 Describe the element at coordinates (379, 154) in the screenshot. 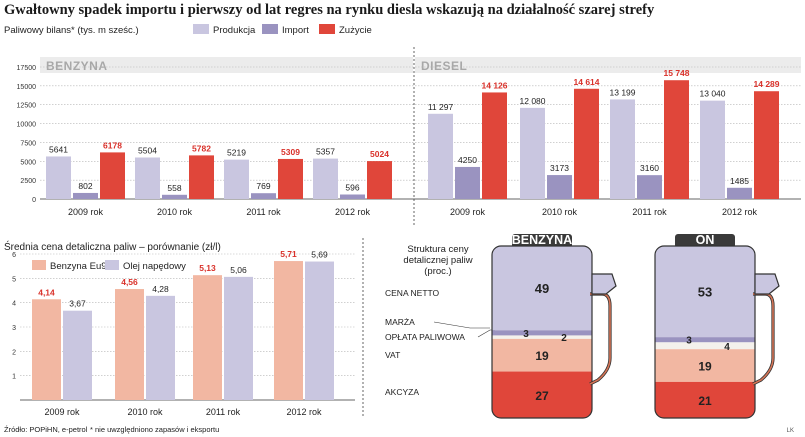

I see `data-label: 5024` at that location.